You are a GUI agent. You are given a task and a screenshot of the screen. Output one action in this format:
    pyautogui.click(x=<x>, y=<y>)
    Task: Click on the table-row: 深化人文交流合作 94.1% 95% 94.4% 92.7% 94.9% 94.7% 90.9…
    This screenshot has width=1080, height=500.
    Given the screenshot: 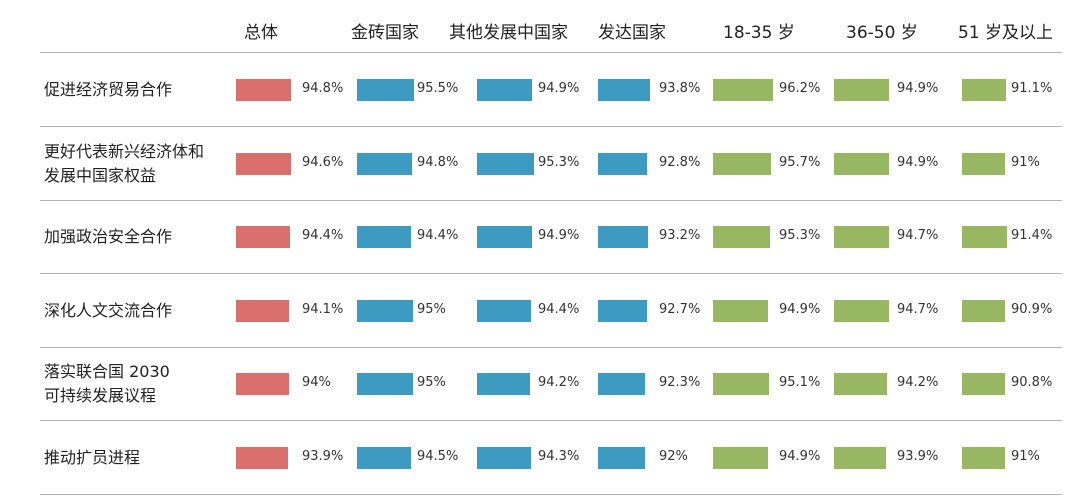 What is the action you would take?
    pyautogui.click(x=540, y=310)
    